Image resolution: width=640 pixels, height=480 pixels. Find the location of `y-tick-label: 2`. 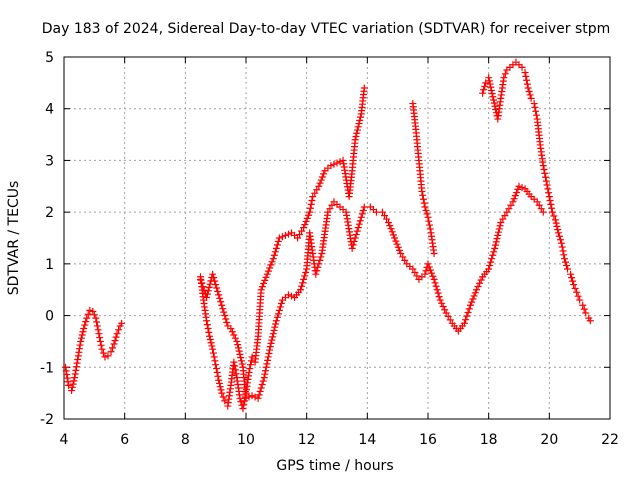

y-tick-label: 2 is located at coordinates (49, 213).